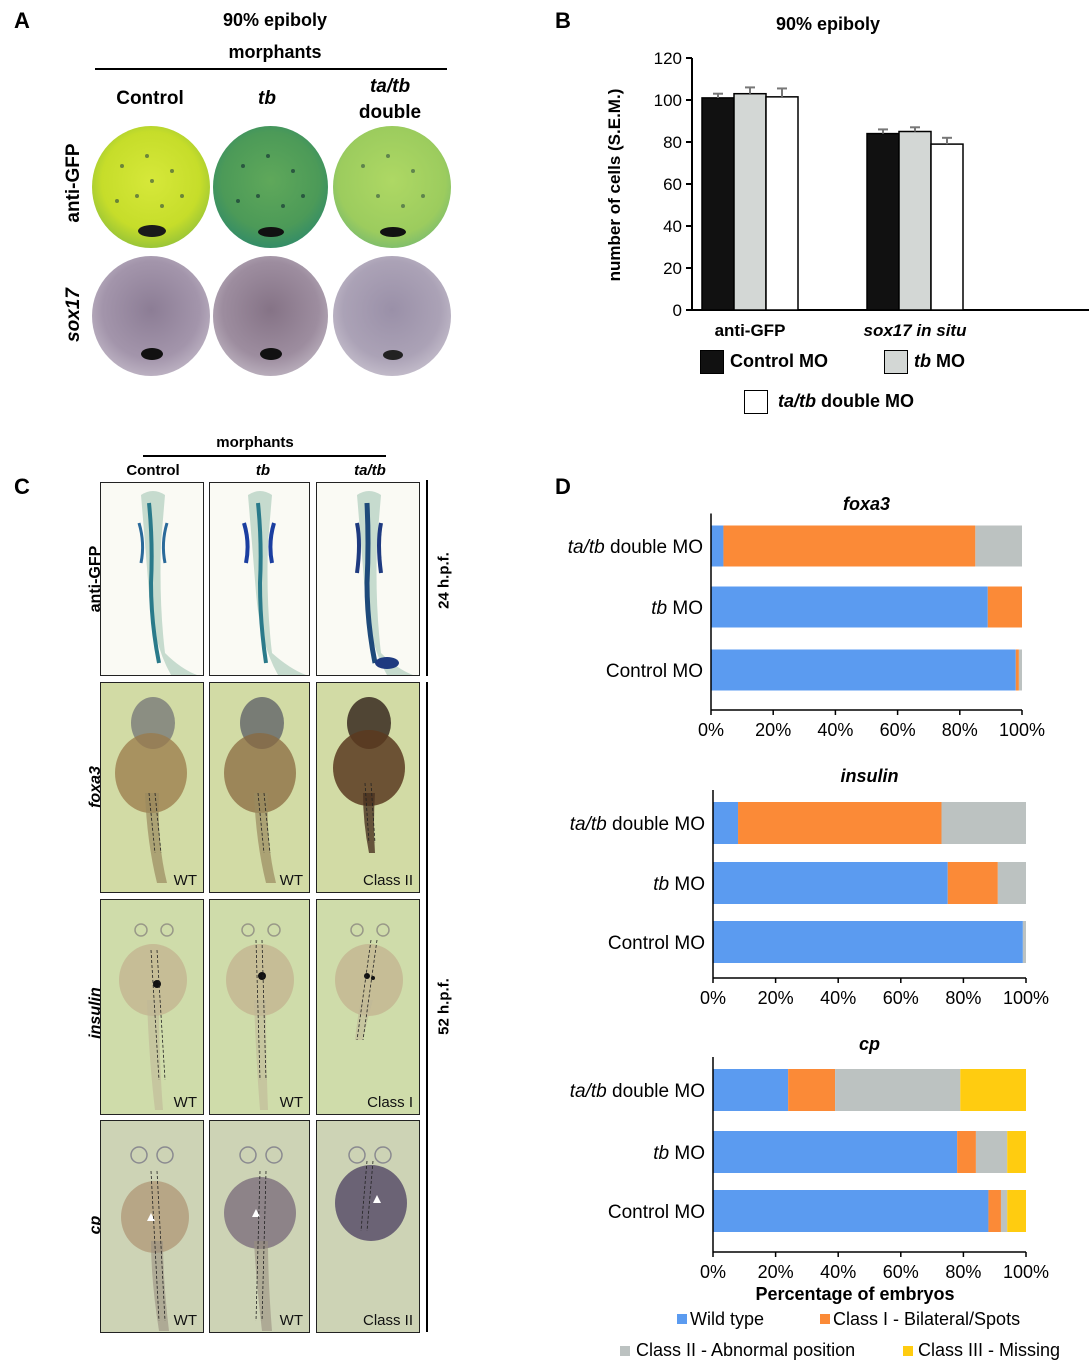 This screenshot has width=1089, height=1369. I want to click on class-label: Class I, so click(390, 1102).